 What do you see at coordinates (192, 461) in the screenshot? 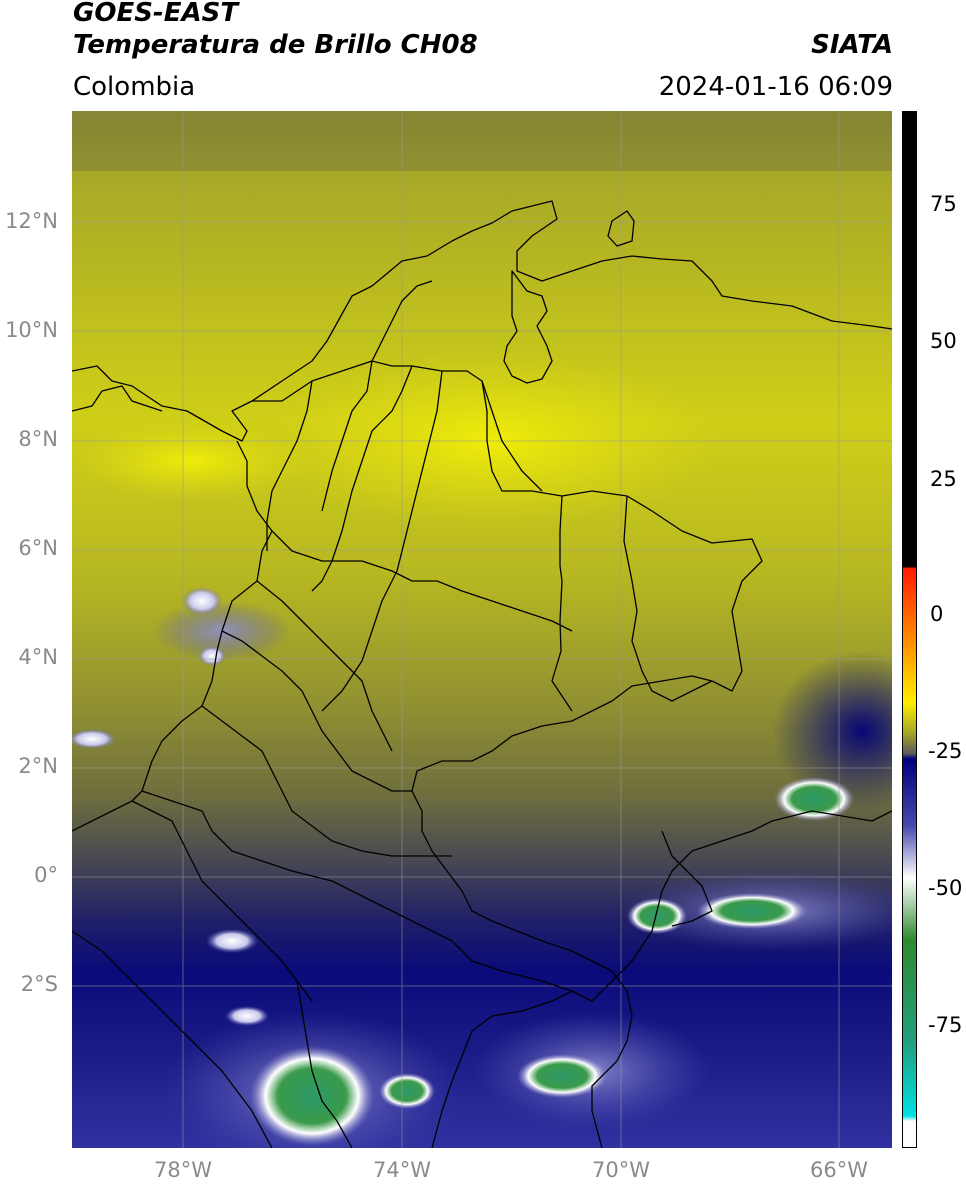
I see `warm-core-west` at bounding box center [192, 461].